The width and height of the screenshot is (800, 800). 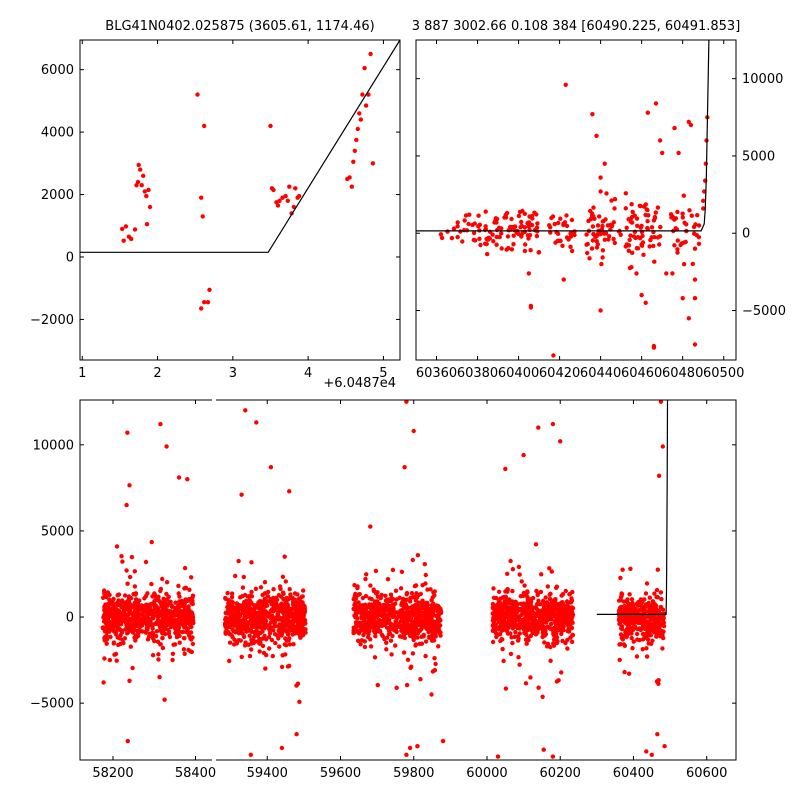 I want to click on x-tick-label: 1, so click(x=82, y=373).